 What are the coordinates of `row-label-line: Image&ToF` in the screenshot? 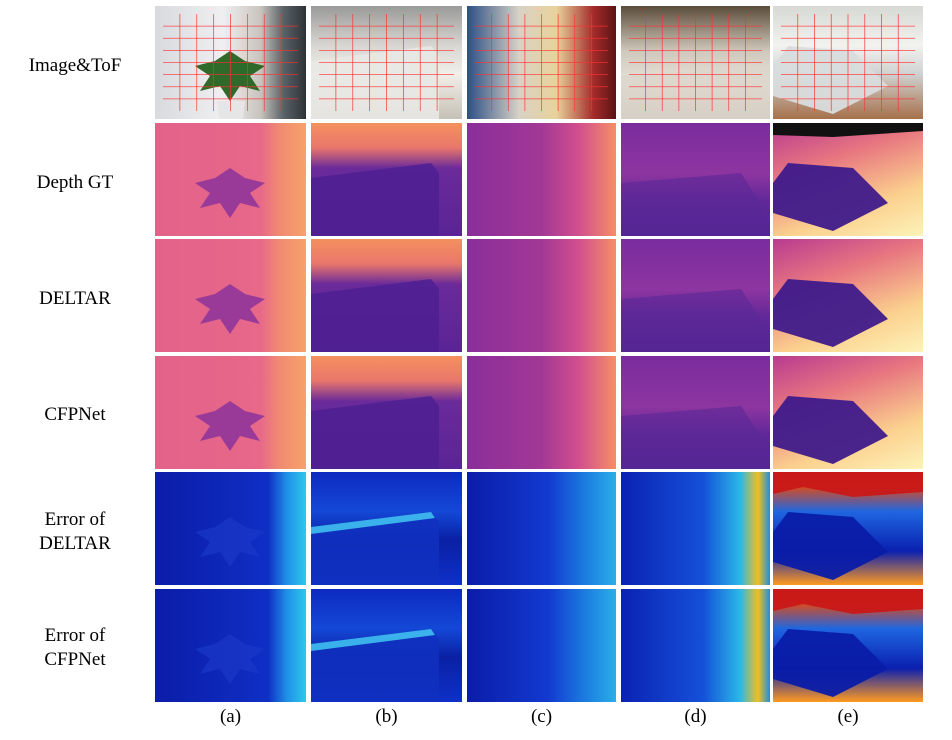 It's located at (75, 65).